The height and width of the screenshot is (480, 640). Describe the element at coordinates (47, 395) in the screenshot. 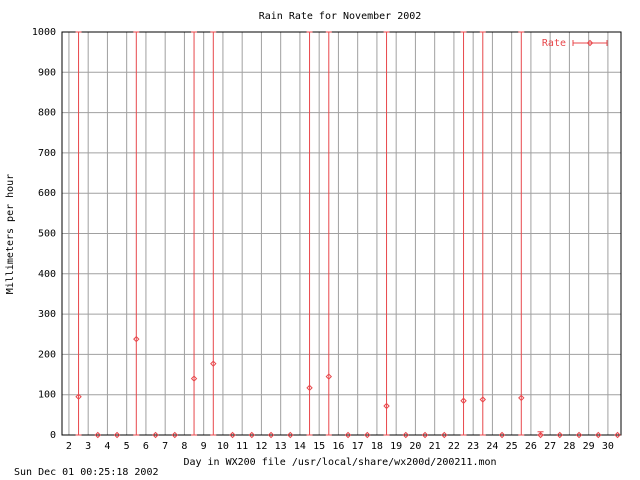

I see `y-tick-label: 100` at that location.